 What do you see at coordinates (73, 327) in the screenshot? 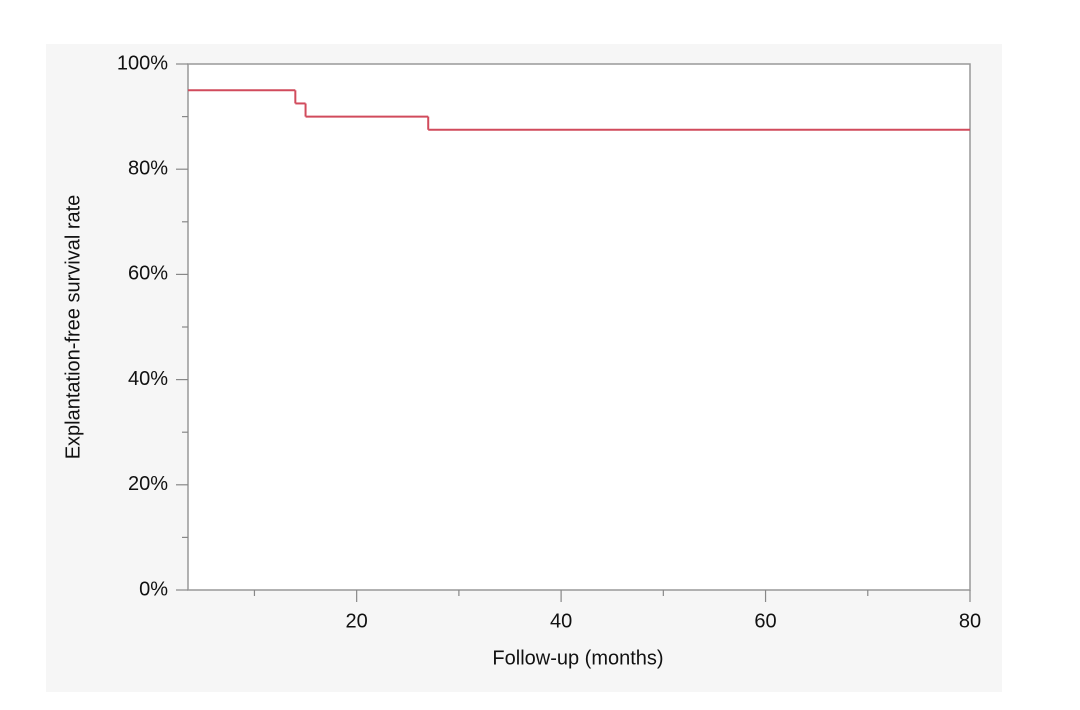
I see `y-axis-label: Explantation-free survival rate` at bounding box center [73, 327].